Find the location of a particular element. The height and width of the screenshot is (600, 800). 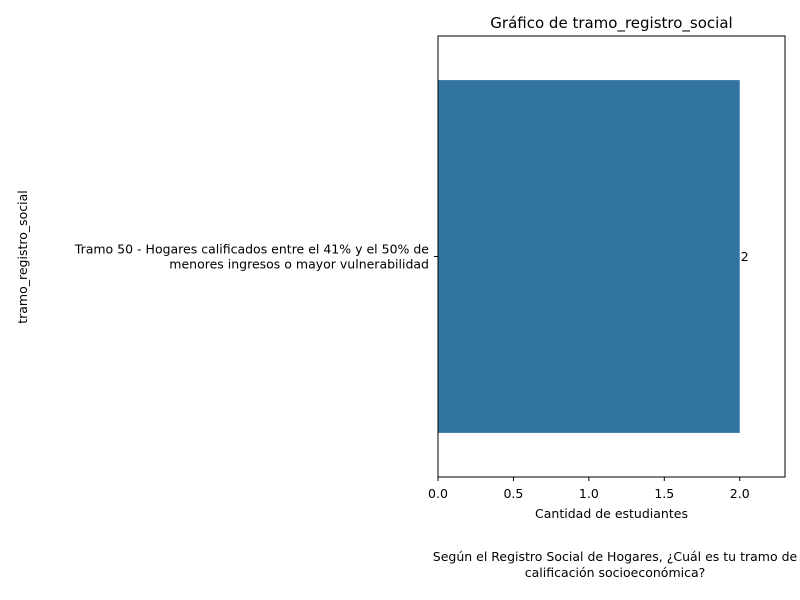

x-tick-label: 0.5 is located at coordinates (513, 493).